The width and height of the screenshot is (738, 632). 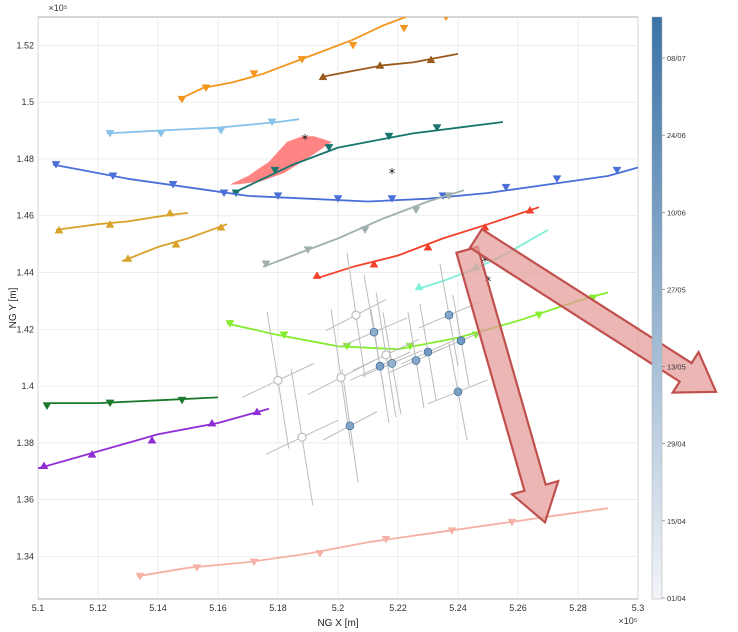 I want to click on colorbar-ticks: 08/07 24/06 10/06 27/05 13/05 29/04 15/04 01/04, so click(x=674, y=328).